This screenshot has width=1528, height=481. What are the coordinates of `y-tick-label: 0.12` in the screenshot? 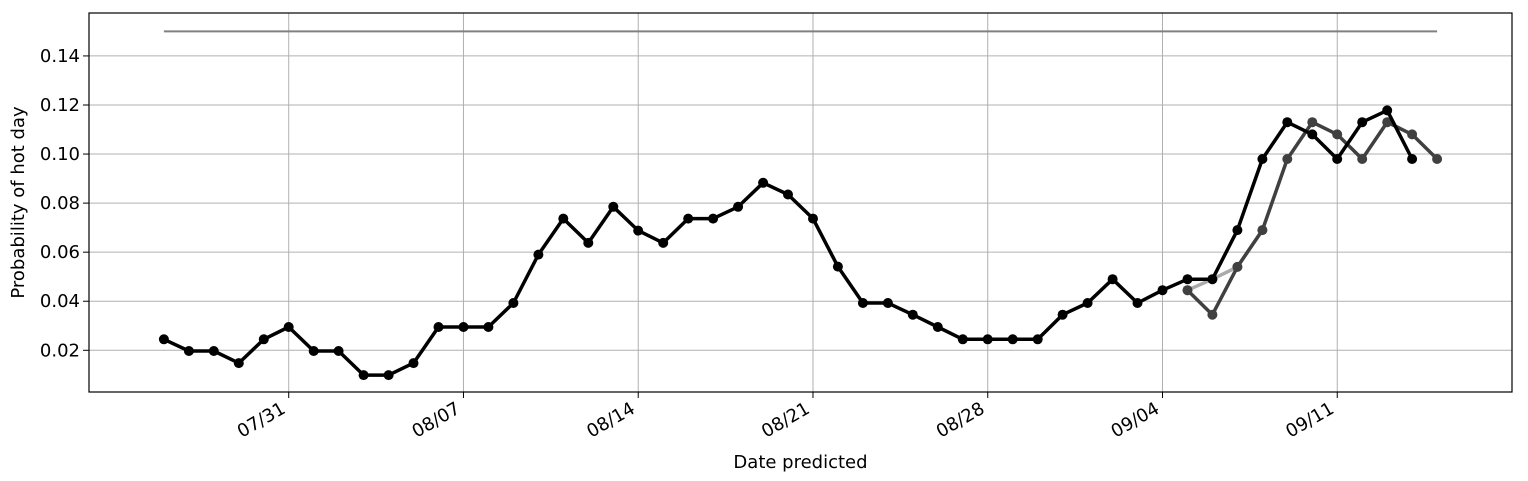 It's located at (60, 105).